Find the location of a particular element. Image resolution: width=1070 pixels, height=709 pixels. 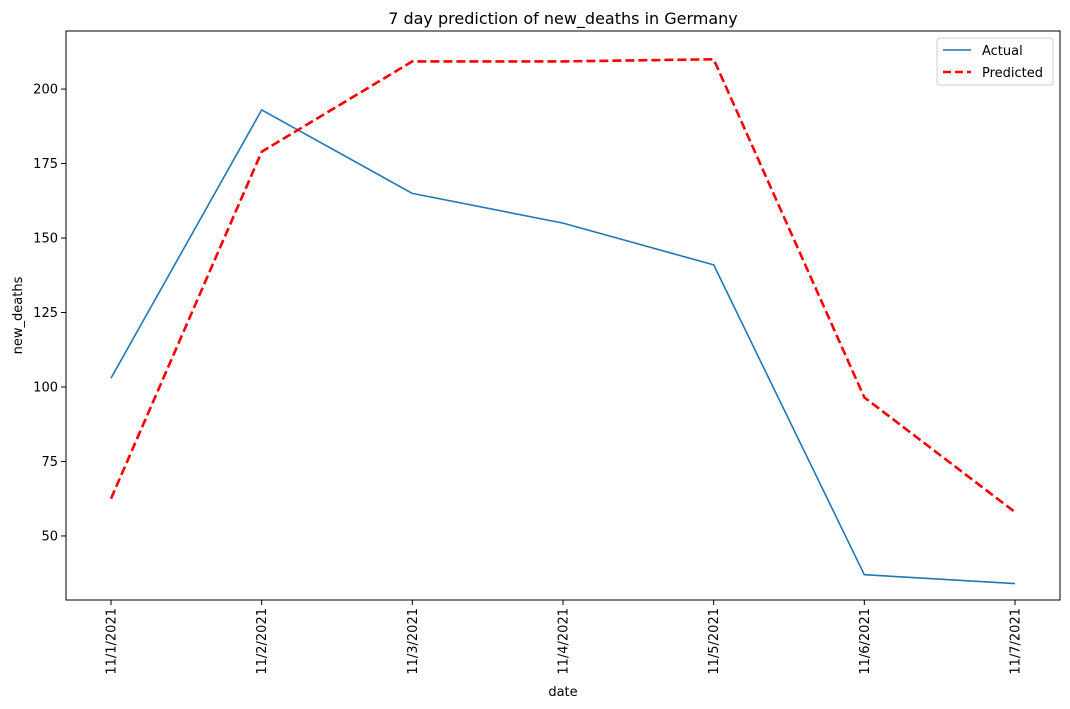

y-tick-label: 150 is located at coordinates (45, 239).